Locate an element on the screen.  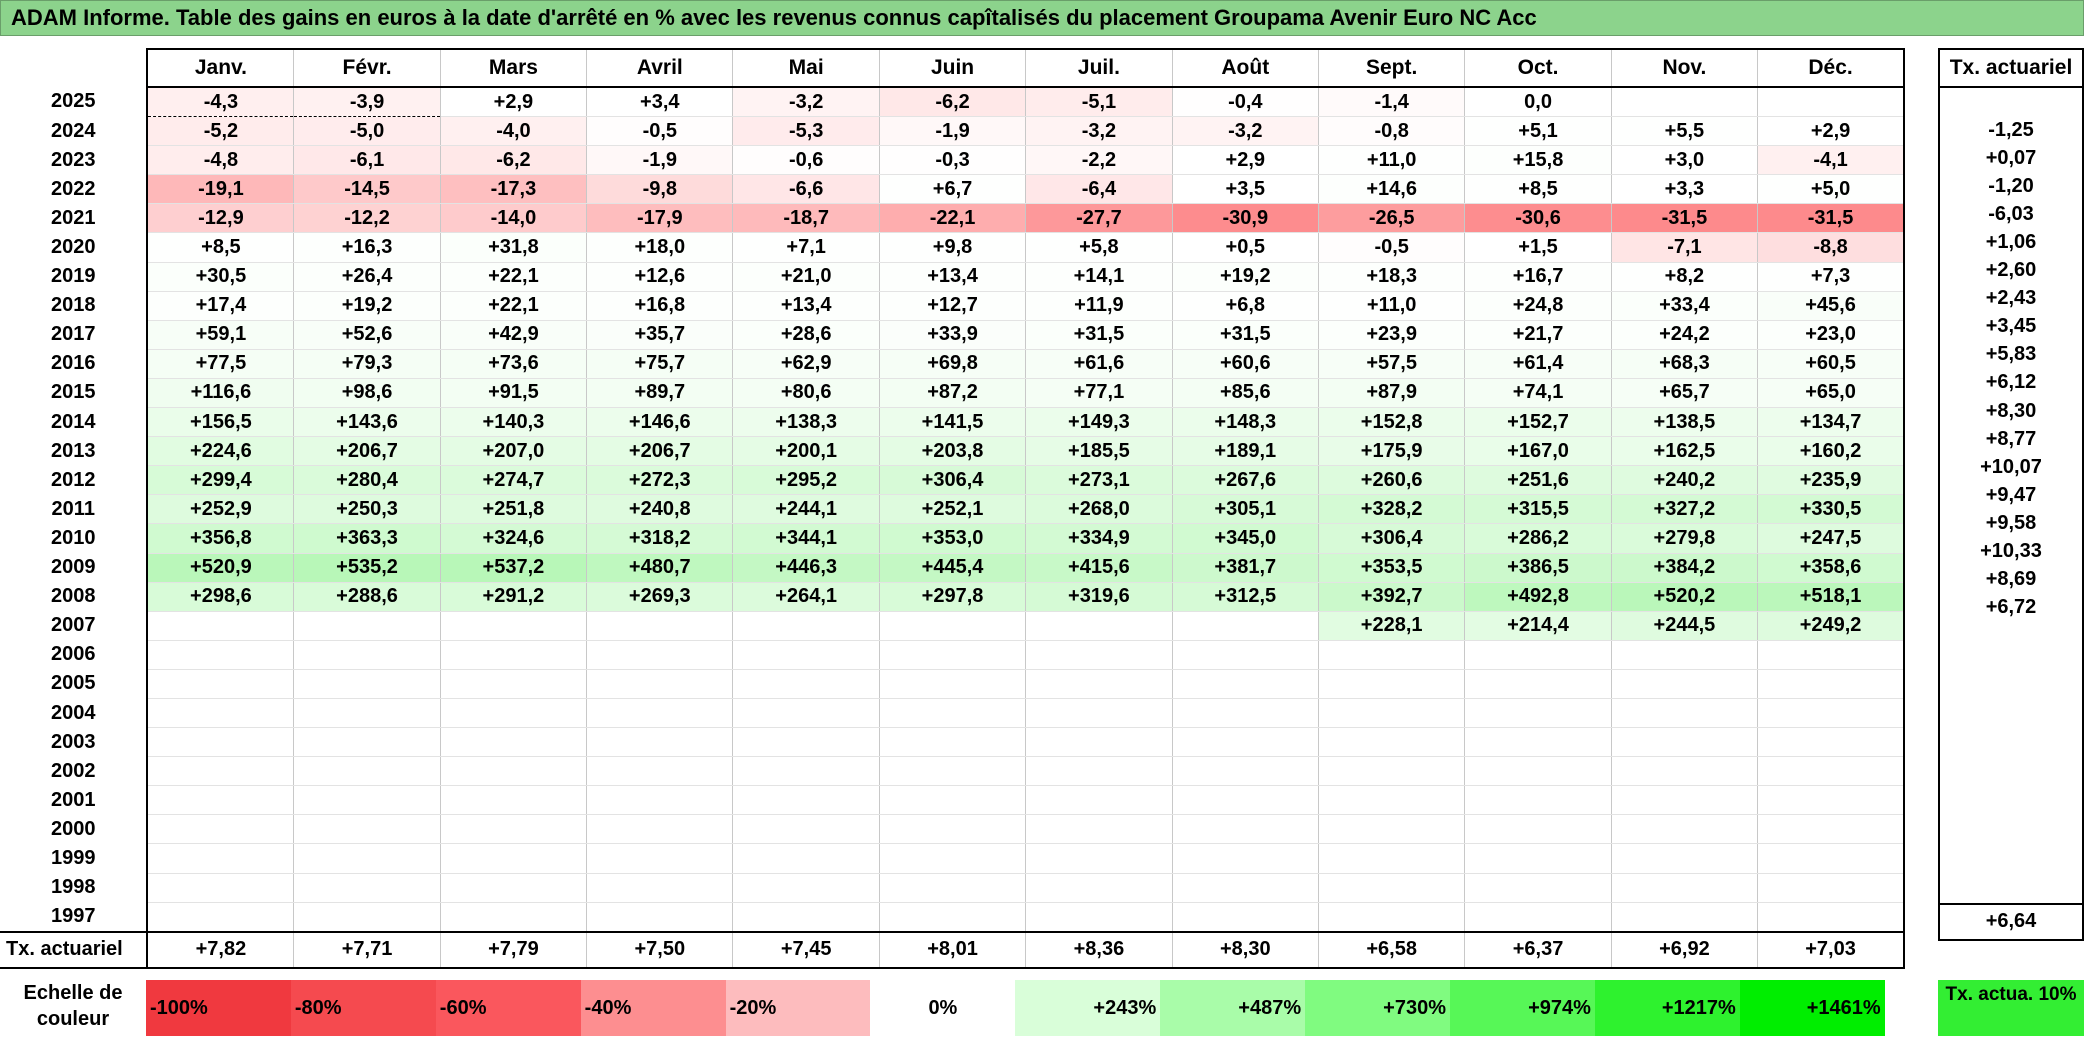
value-cell: +6,8 is located at coordinates (1245, 306).